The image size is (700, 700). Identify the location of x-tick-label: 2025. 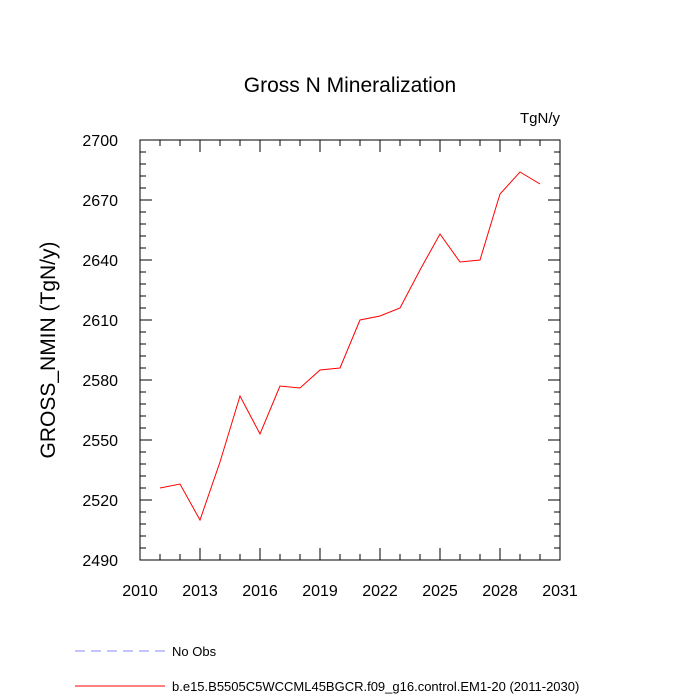
(440, 591).